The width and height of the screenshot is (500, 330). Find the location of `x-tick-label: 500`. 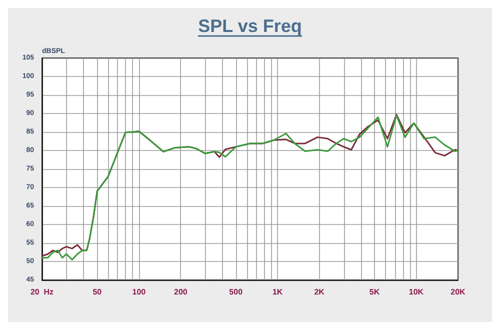

x-tick-label: 500 is located at coordinates (236, 292).